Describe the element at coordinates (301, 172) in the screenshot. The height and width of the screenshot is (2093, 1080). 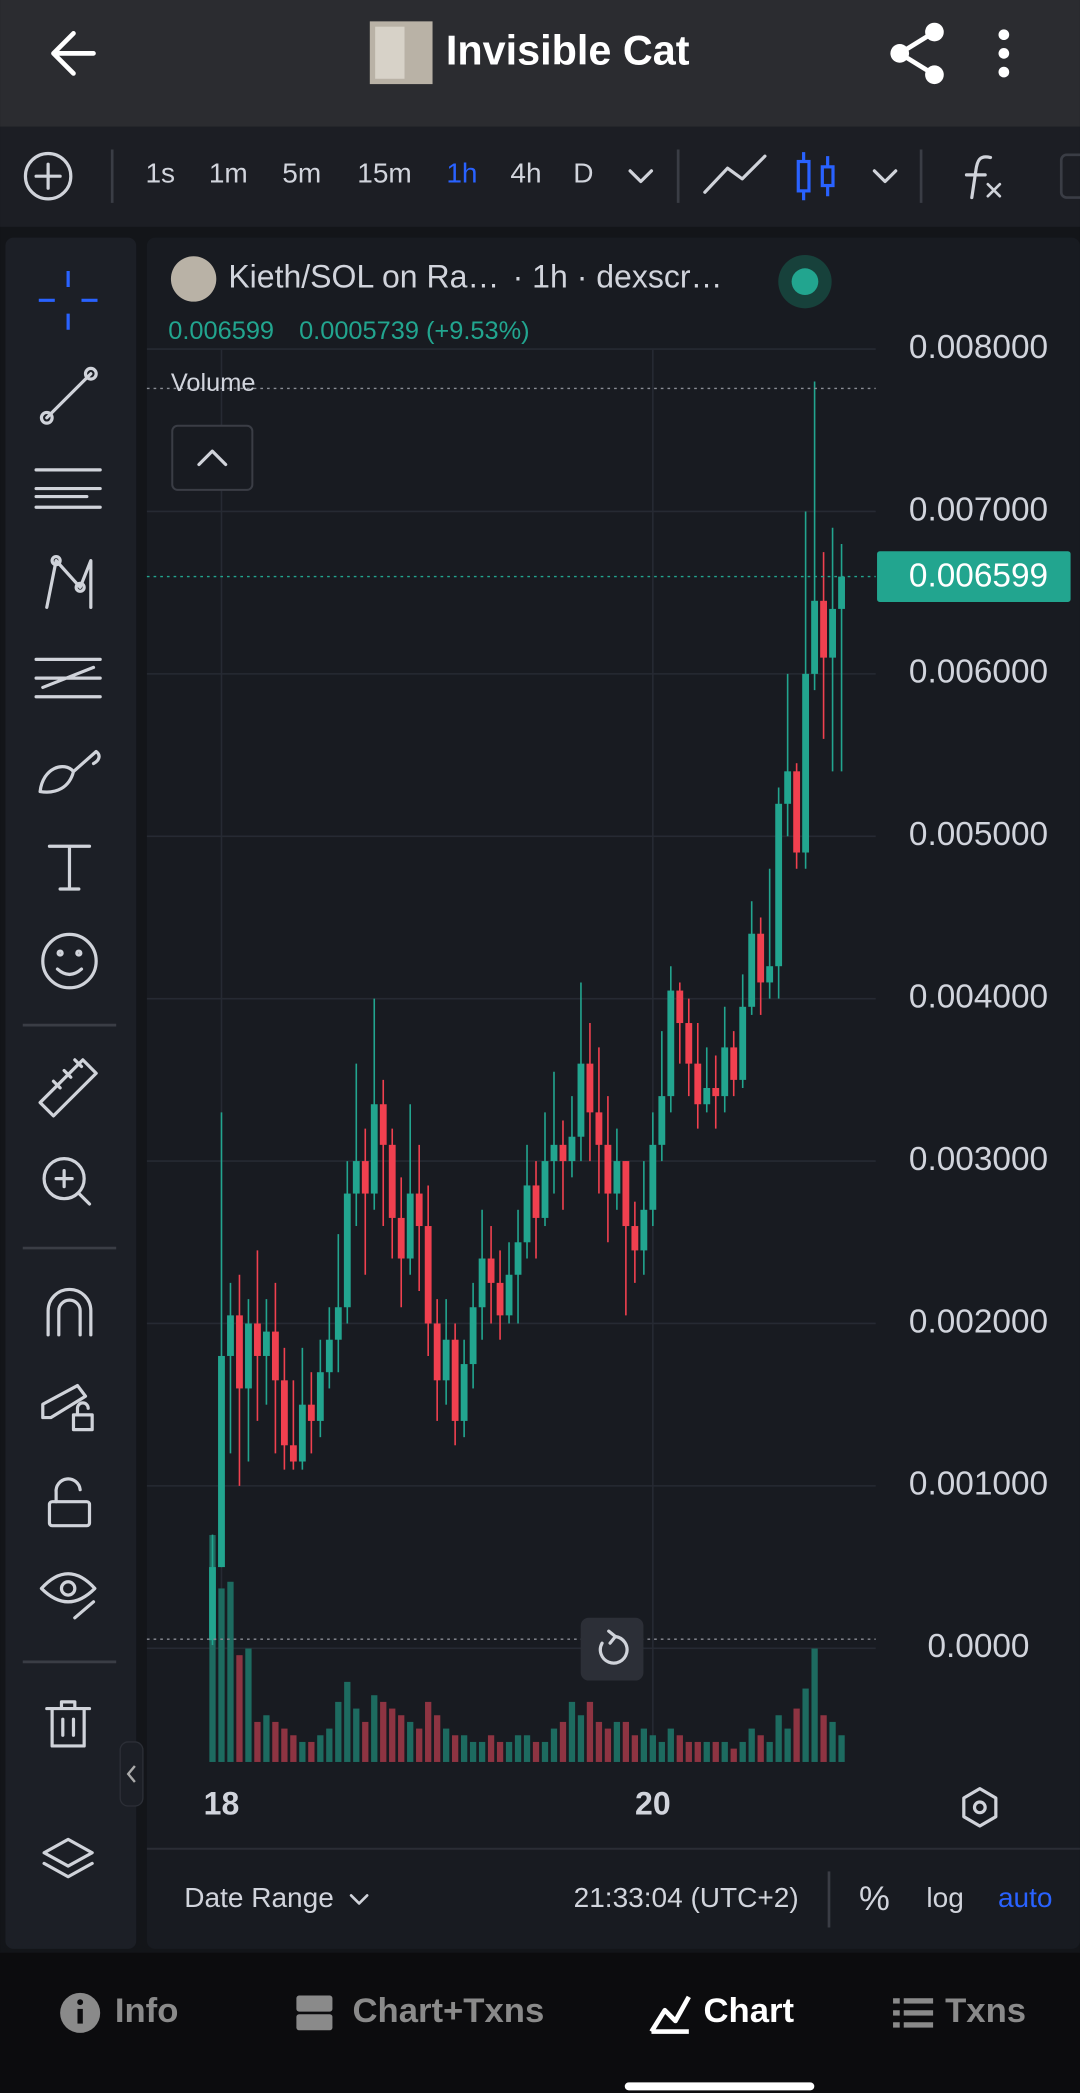
I see `interval-button: 5m` at that location.